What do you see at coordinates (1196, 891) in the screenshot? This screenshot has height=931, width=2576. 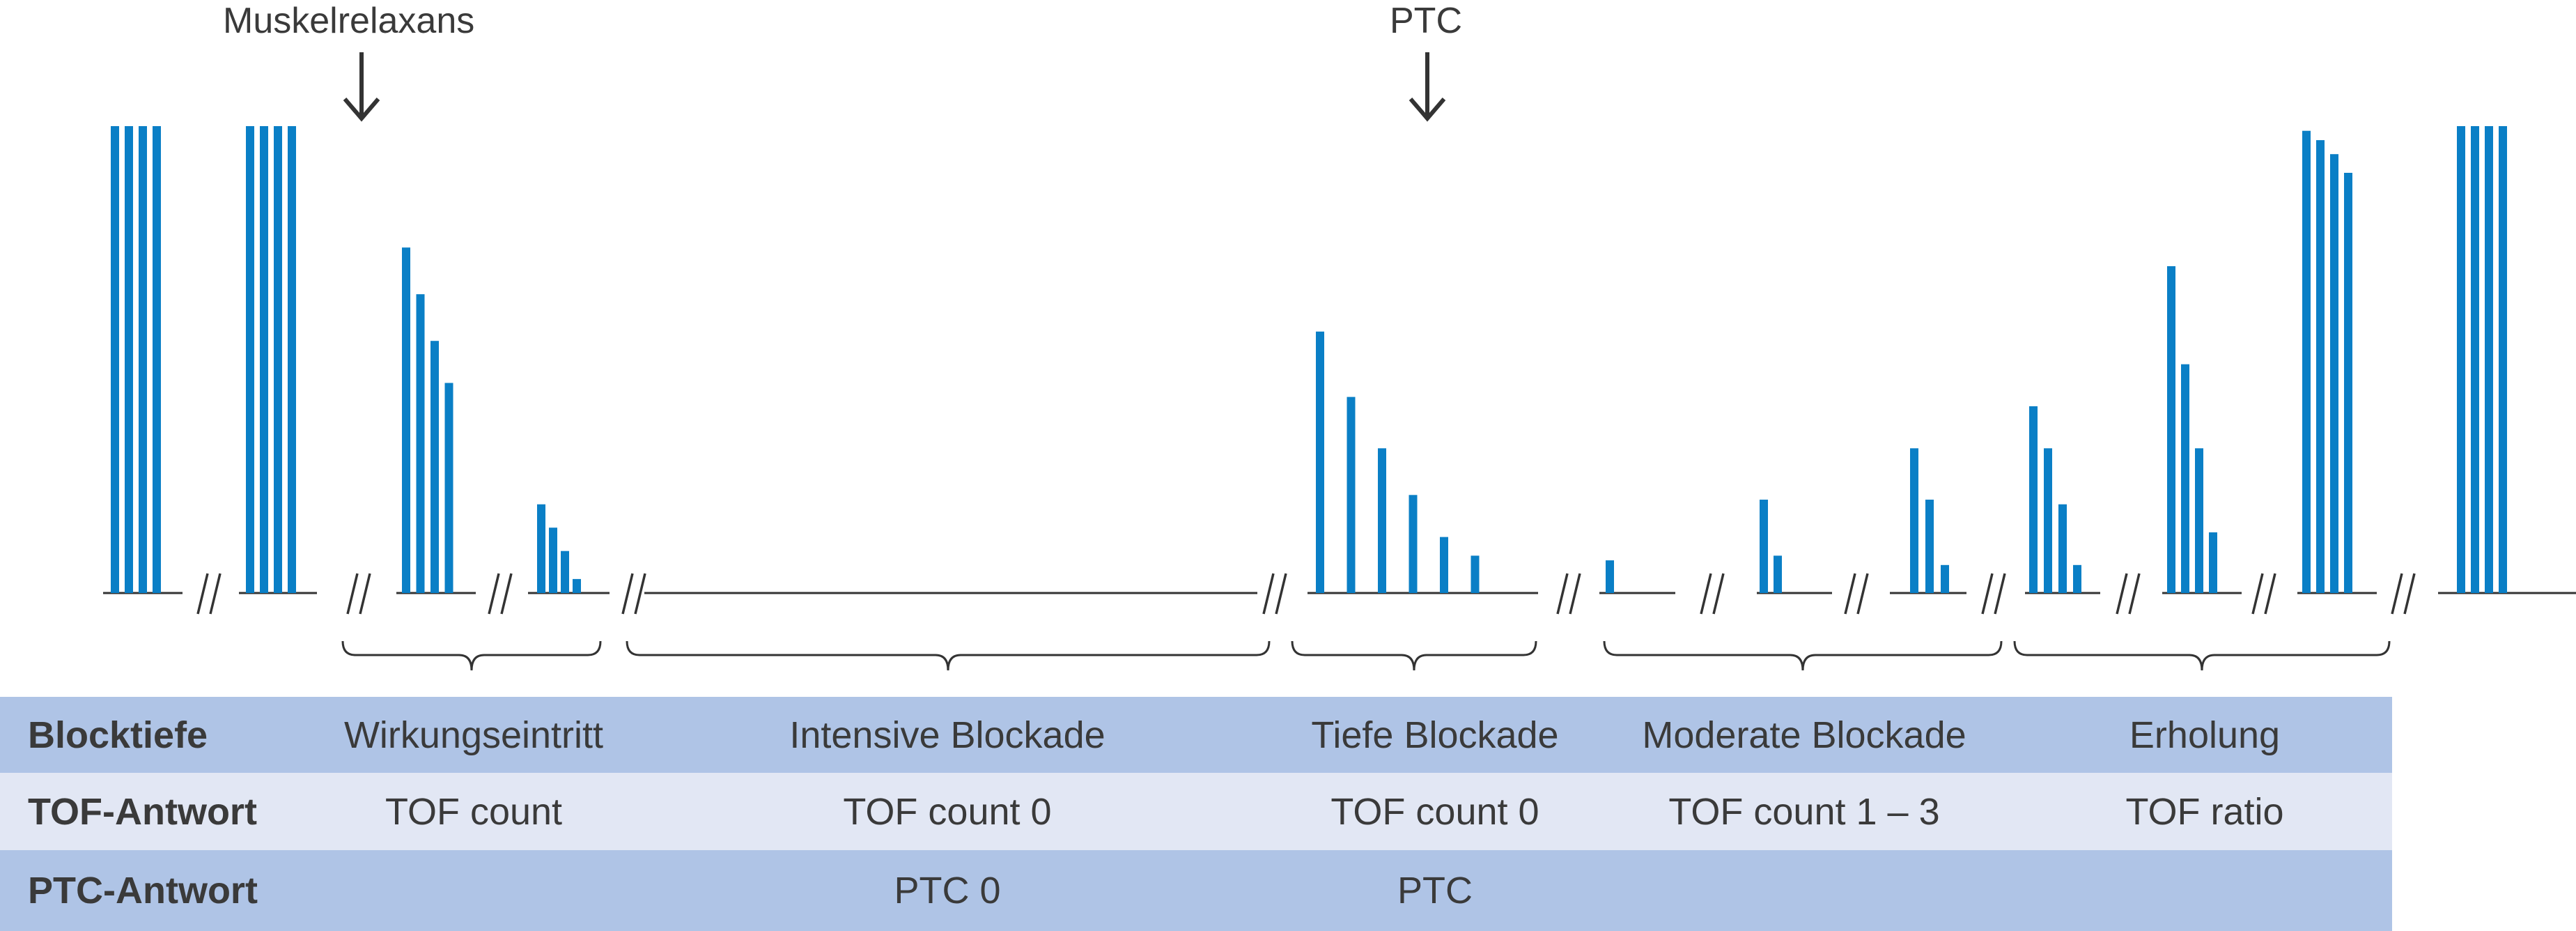 I see `table-row-ptc-response: PTC-Antwort PTC 0 PTC` at bounding box center [1196, 891].